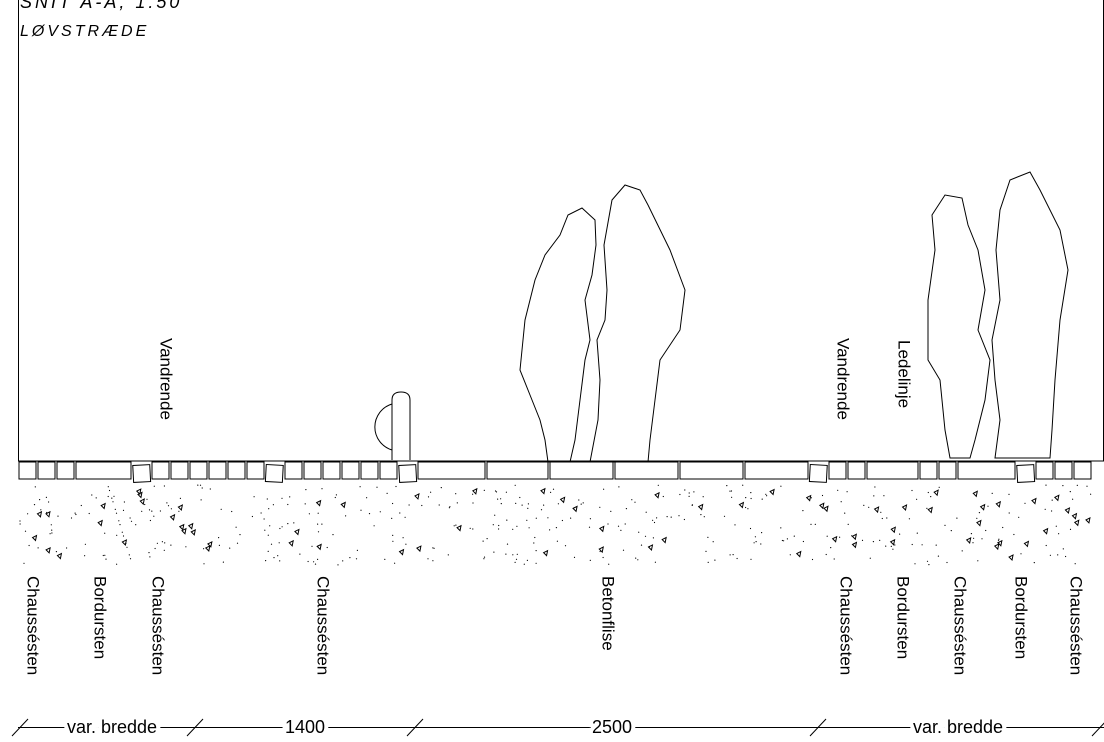 The width and height of the screenshot is (1104, 742). I want to click on person-silhouette, so click(959, 326).